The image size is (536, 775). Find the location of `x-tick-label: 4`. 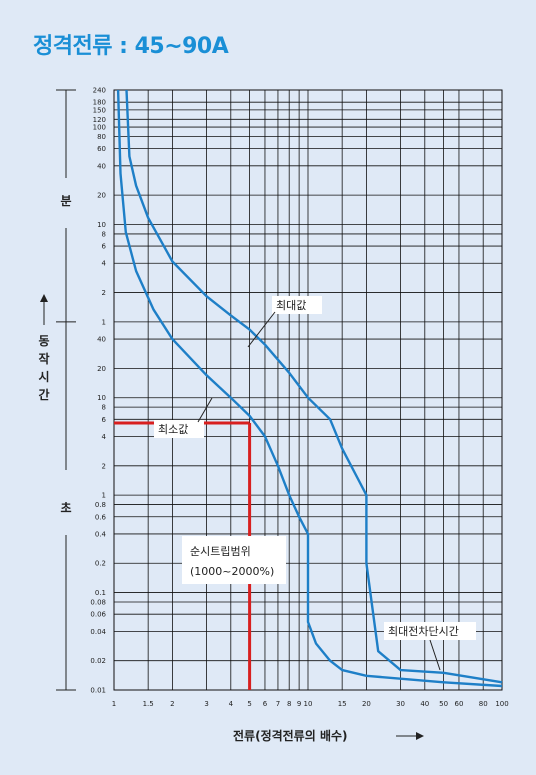

x-tick-label: 4 is located at coordinates (231, 704).